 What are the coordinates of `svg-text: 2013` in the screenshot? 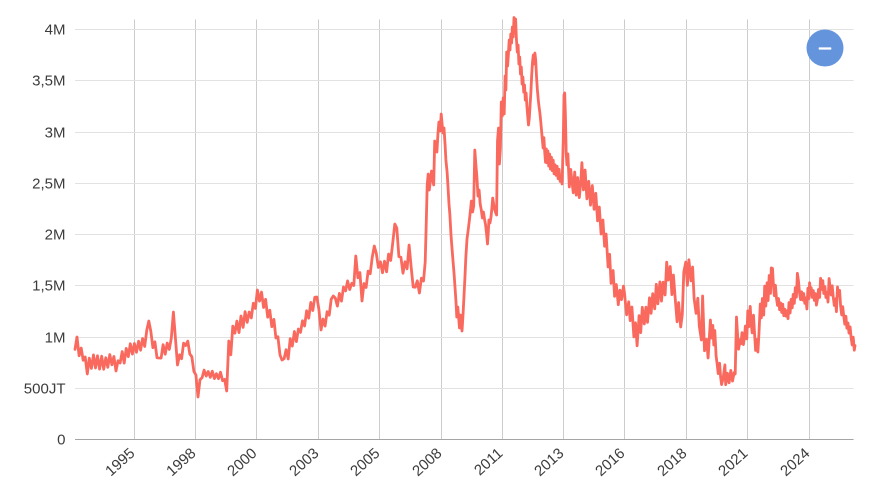 It's located at (549, 462).